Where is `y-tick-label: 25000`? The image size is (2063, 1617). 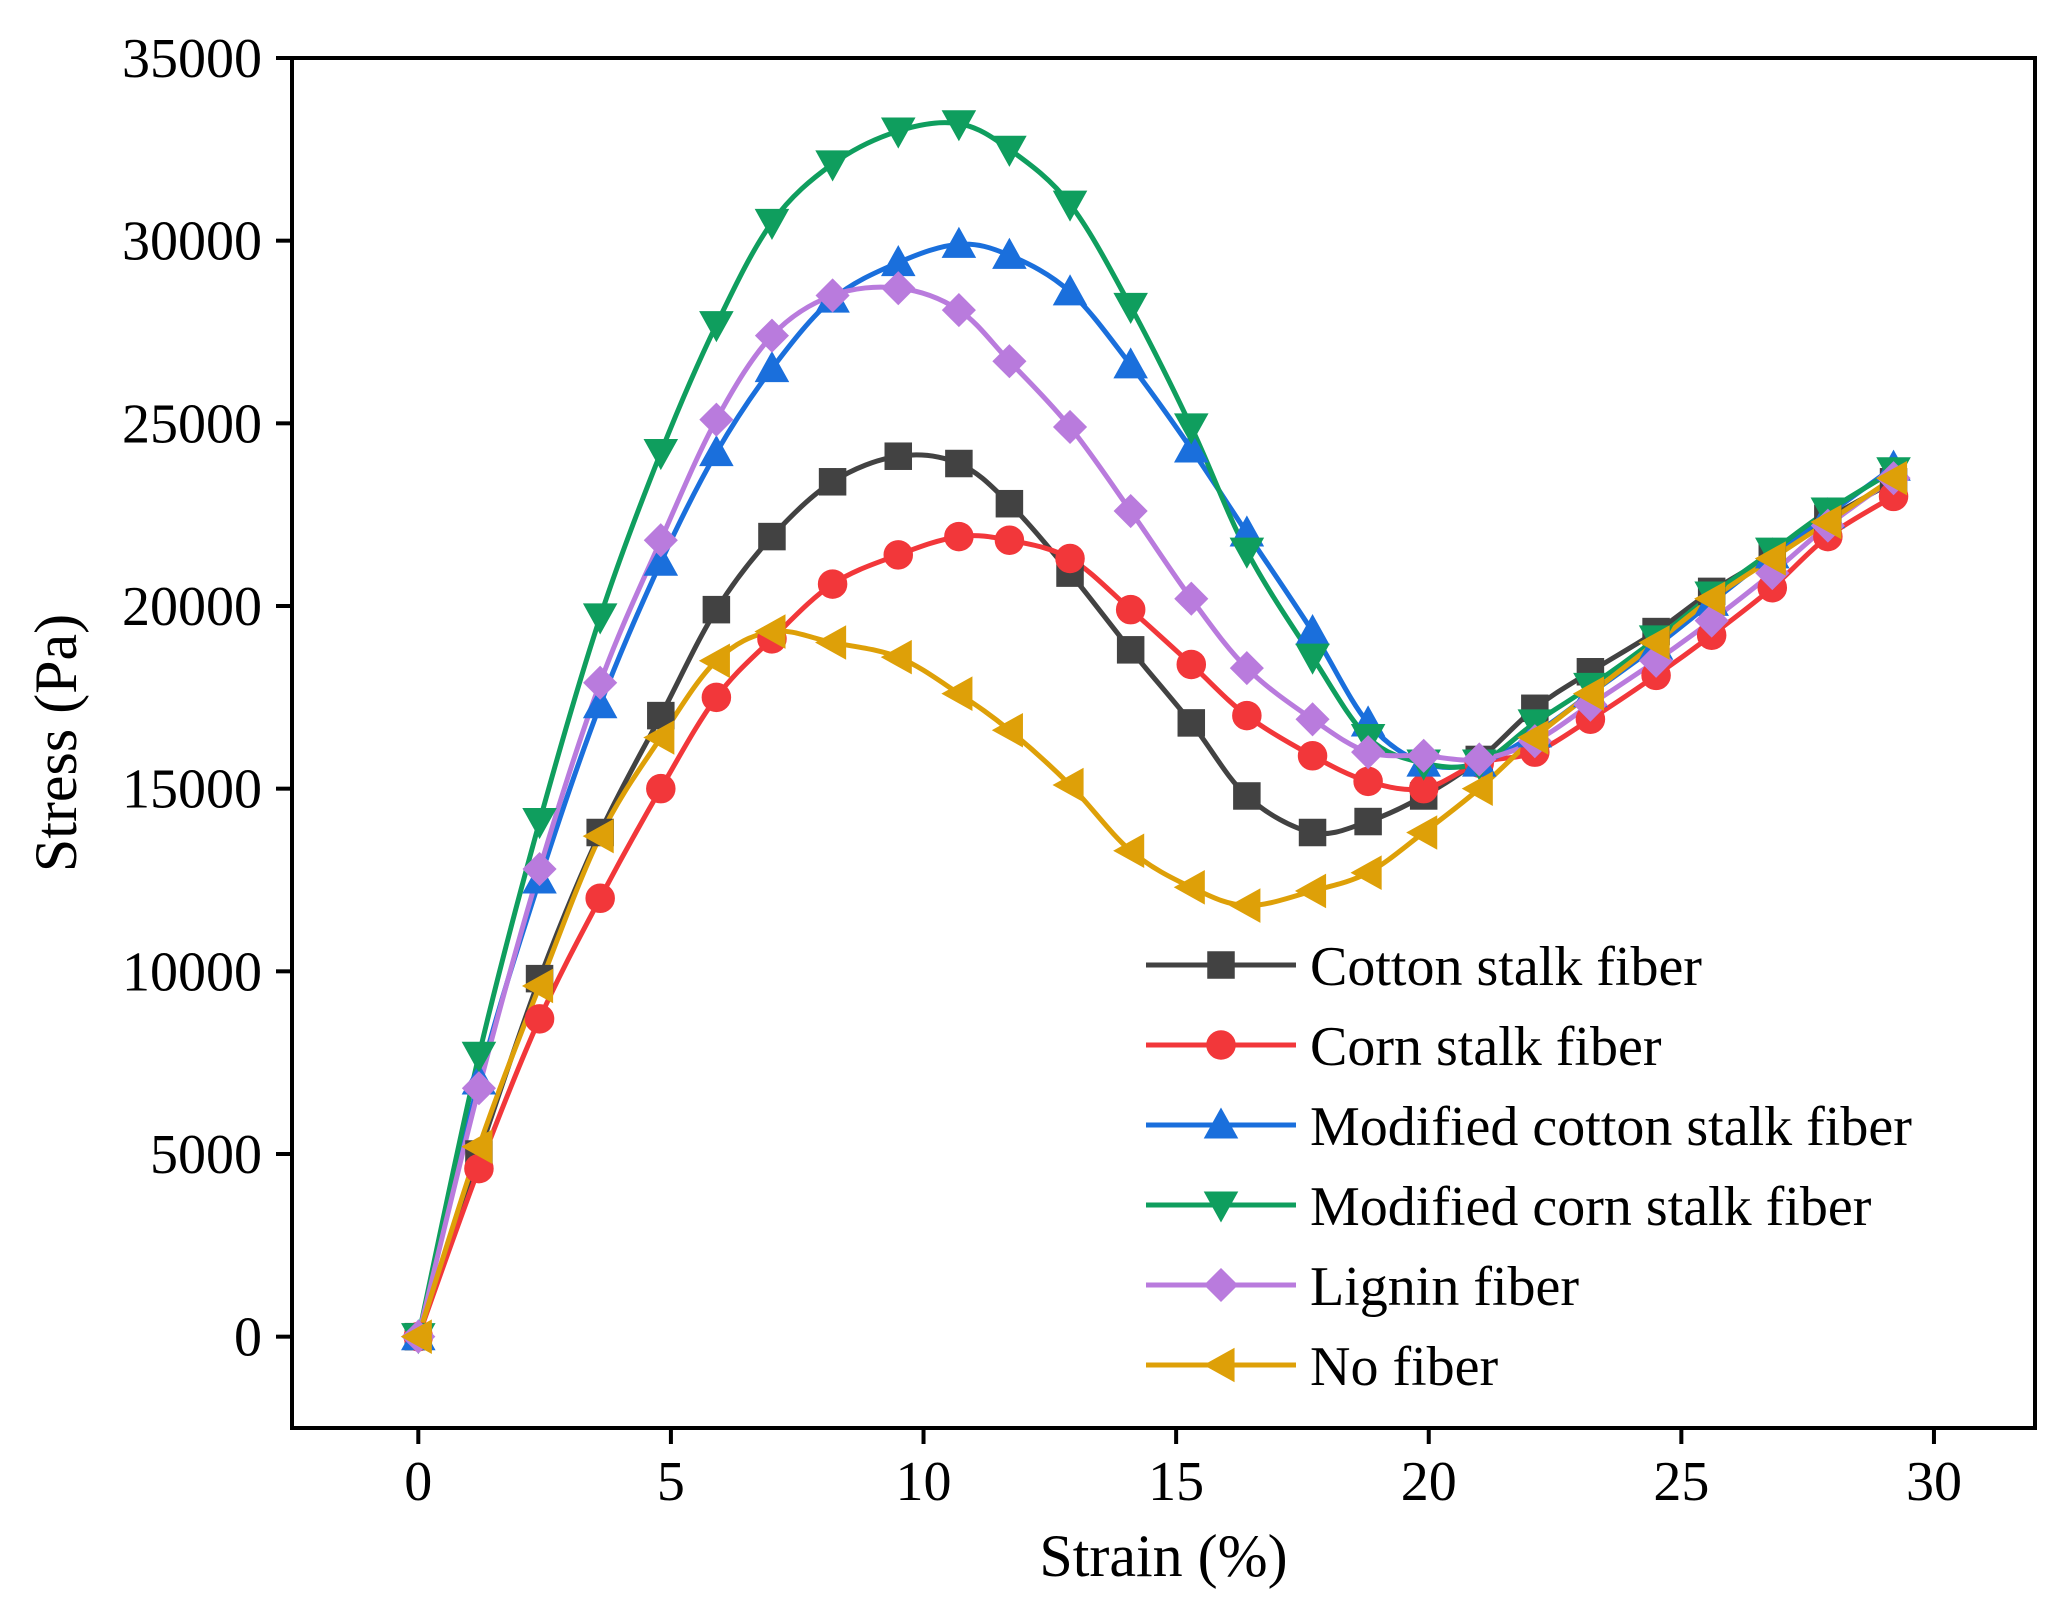 y-tick-label: 25000 is located at coordinates (192, 424).